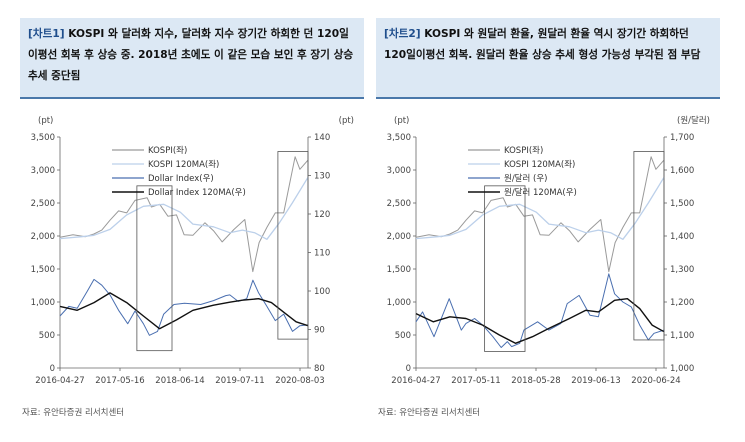 The image size is (745, 442). What do you see at coordinates (693, 120) in the screenshot?
I see `right-unit-label: (원/달러)` at bounding box center [693, 120].